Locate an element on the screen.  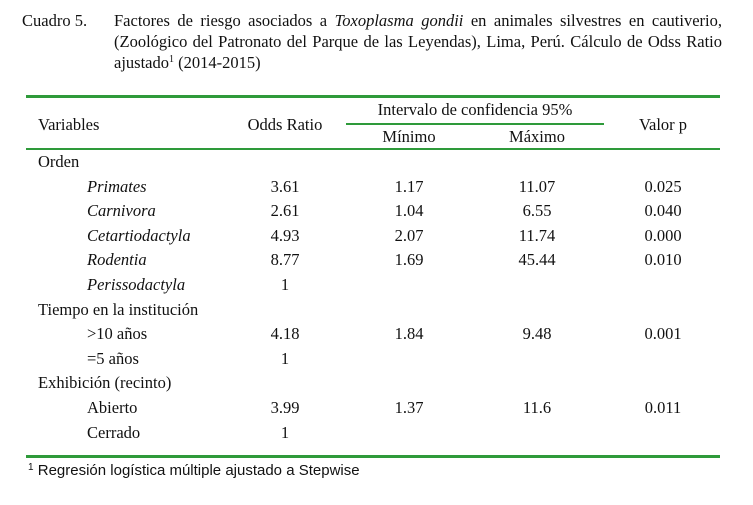
ci-min-cell: 1.04 is located at coordinates (409, 211).